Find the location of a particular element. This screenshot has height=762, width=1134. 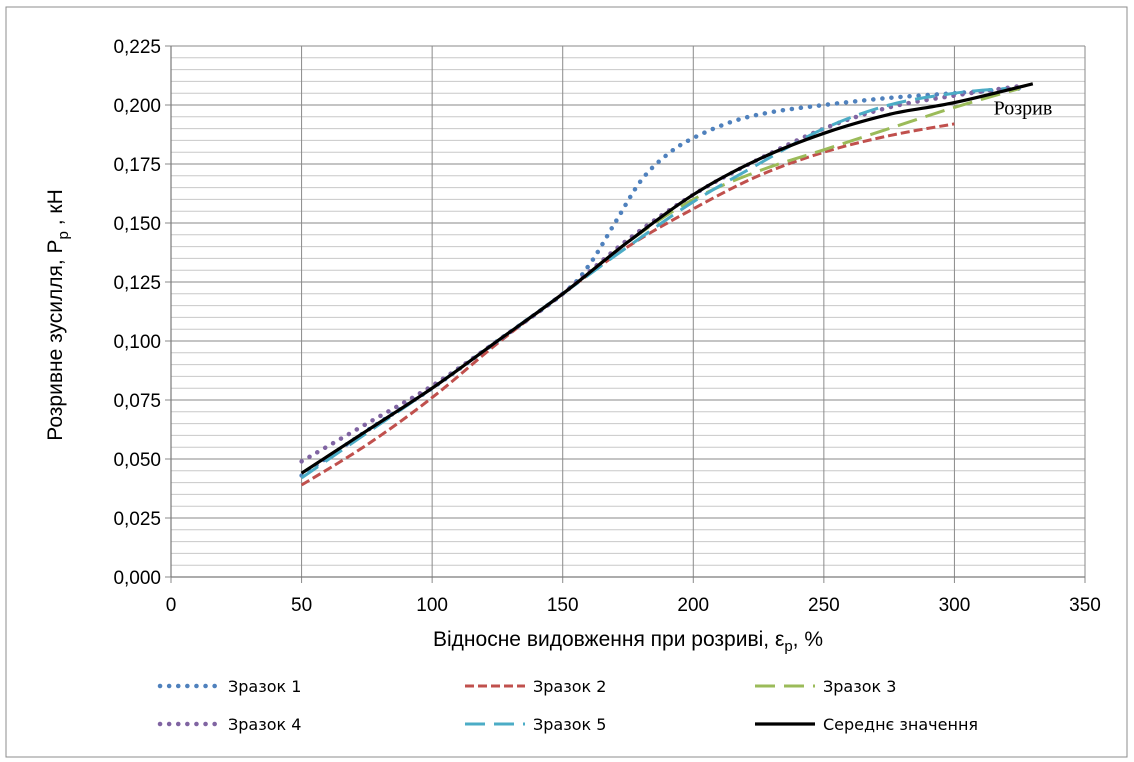

x-tick-label: 100 is located at coordinates (432, 605).